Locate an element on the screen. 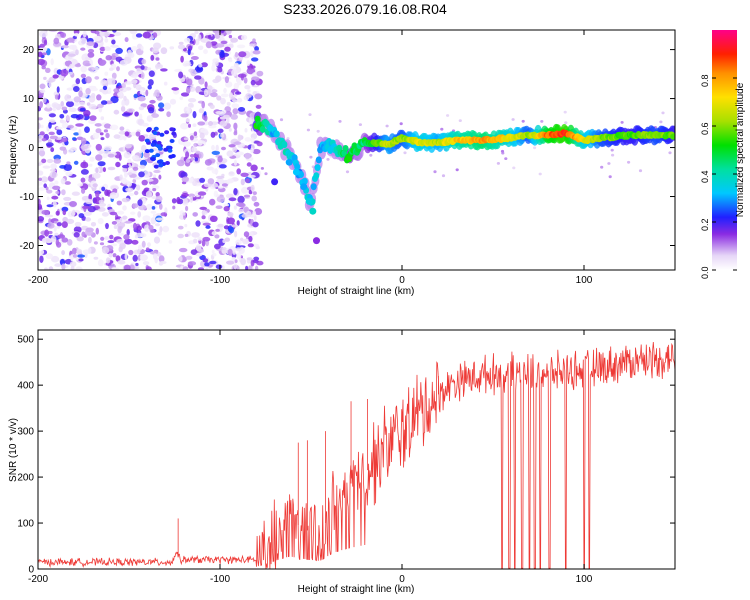 The height and width of the screenshot is (600, 750). x-tick-label: 100 is located at coordinates (584, 579).